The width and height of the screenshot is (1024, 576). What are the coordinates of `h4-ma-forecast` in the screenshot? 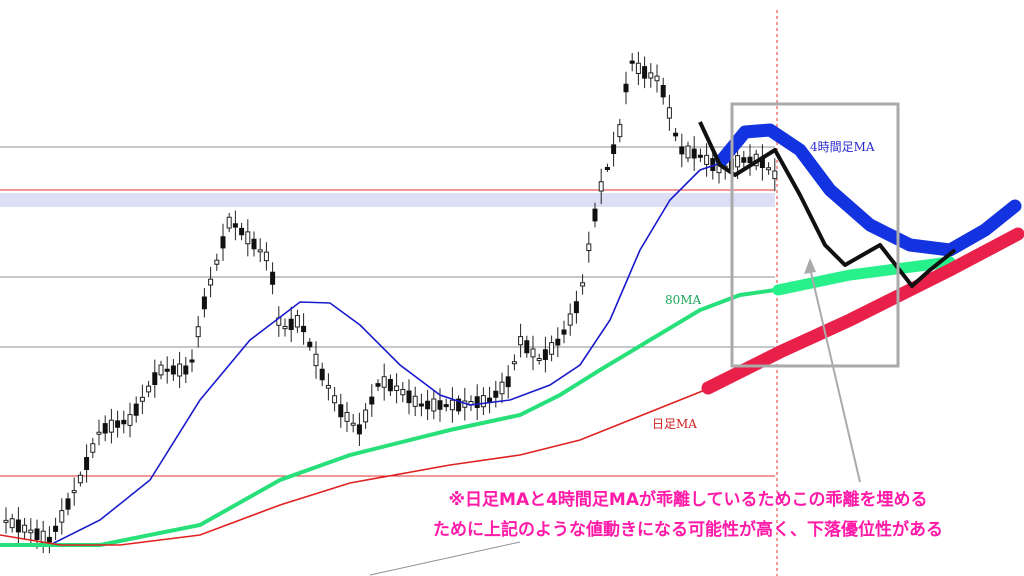 It's located at (868, 190).